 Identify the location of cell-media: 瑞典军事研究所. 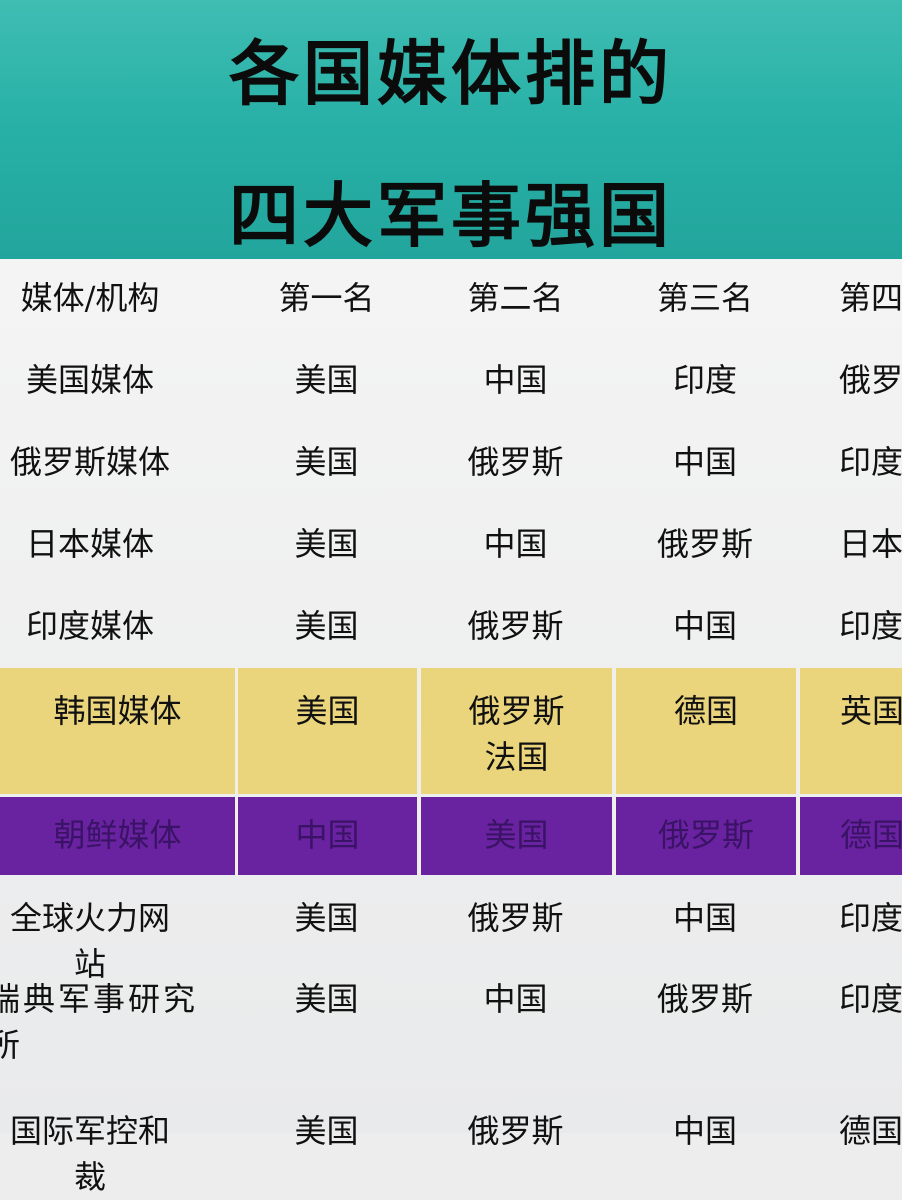
(99, 1022).